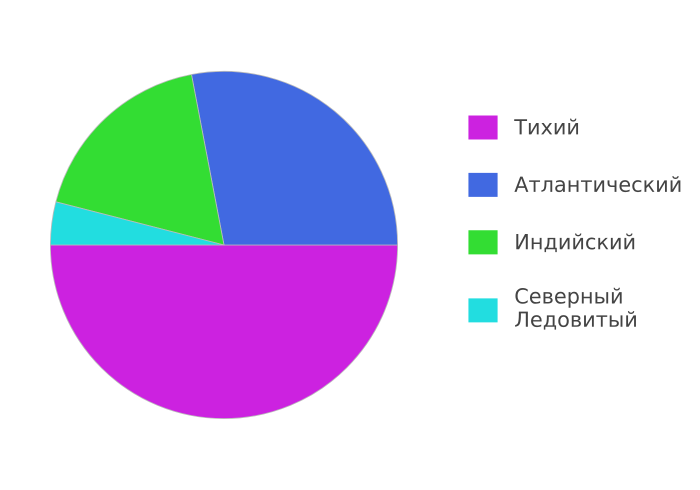 This screenshot has height=490, width=700. Describe the element at coordinates (546, 126) in the screenshot. I see `legend-label: Тихий` at that location.